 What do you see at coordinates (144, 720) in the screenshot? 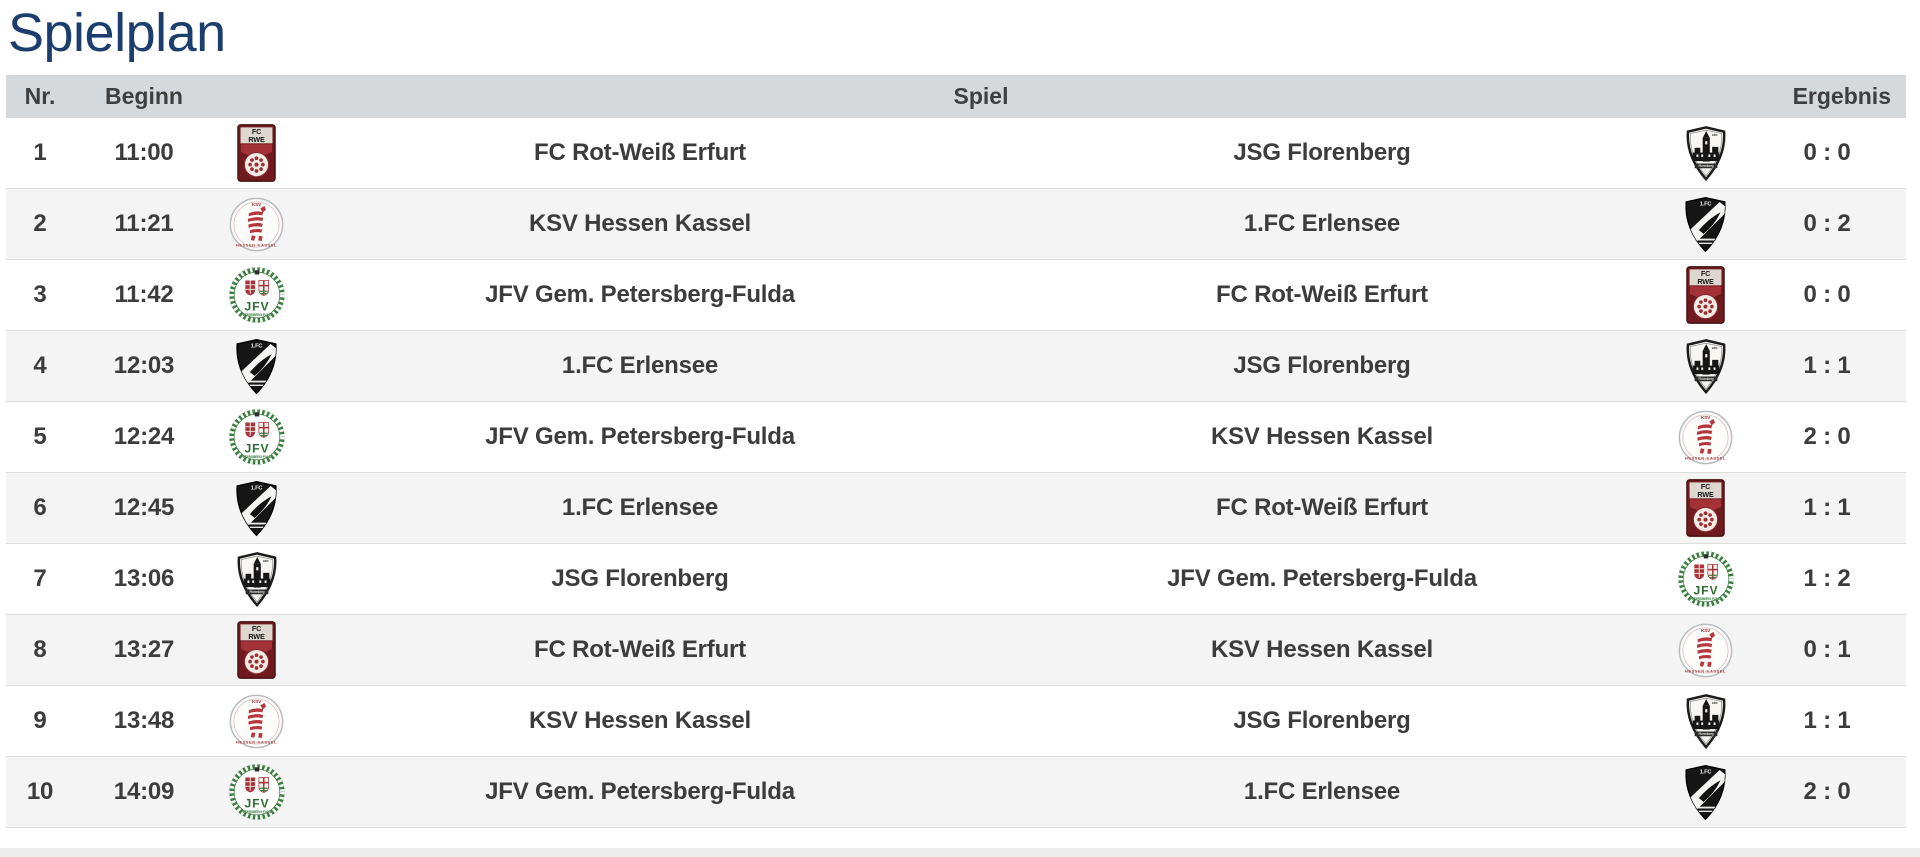
I see `match-start-time: 13:48` at bounding box center [144, 720].